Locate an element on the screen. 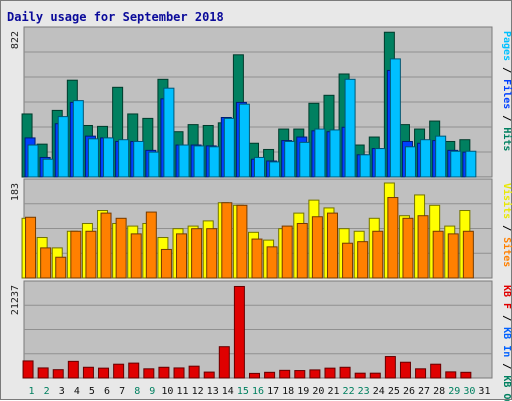  legend-entry: KB Out is located at coordinates (506, 388).